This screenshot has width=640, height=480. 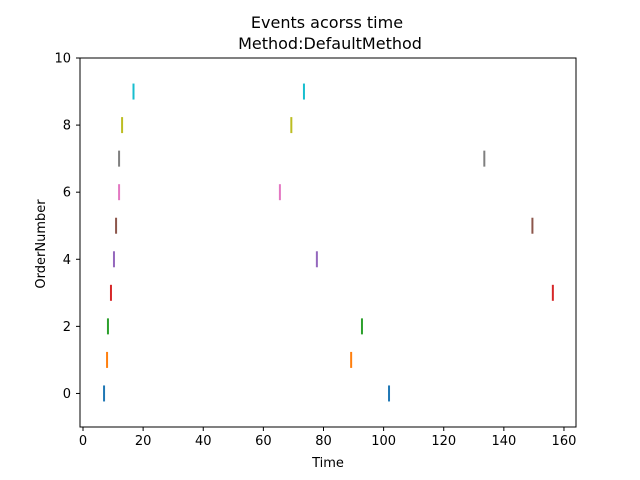 I want to click on x-tick-label: 120, so click(x=443, y=441).